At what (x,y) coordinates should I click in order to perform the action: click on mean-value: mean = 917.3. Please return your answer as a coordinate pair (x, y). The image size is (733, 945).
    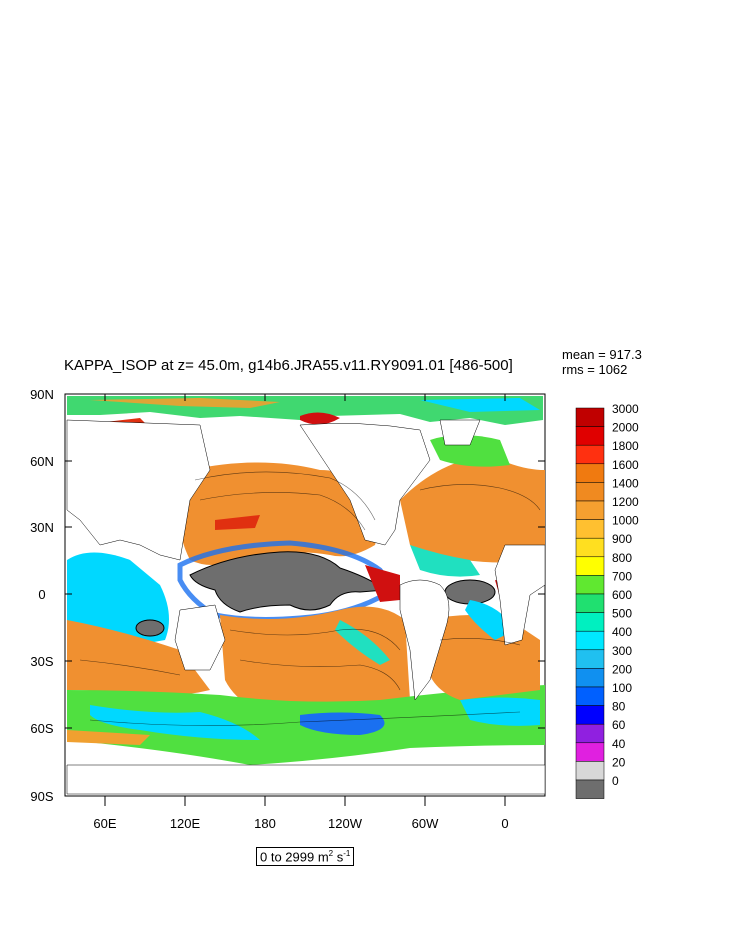
    Looking at the image, I should click on (602, 354).